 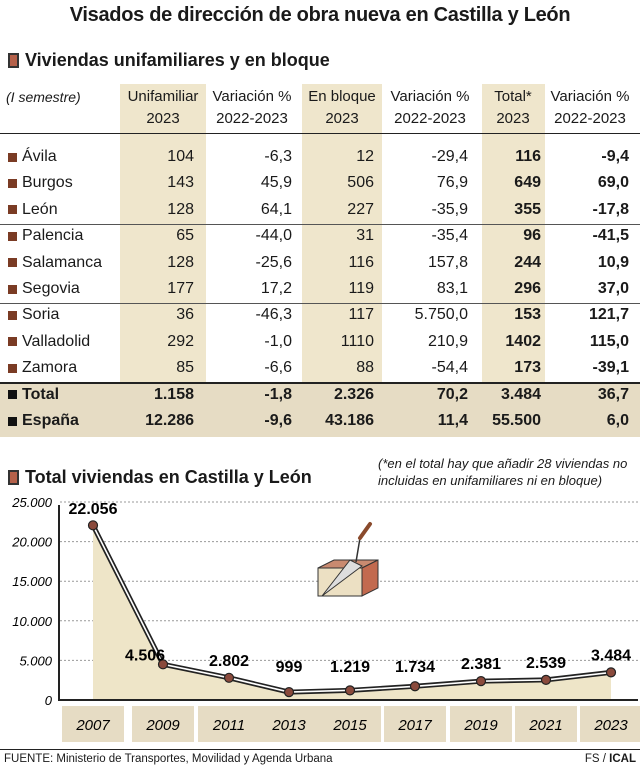 What do you see at coordinates (610, 368) in the screenshot?
I see `table-cell: -39,1` at bounding box center [610, 368].